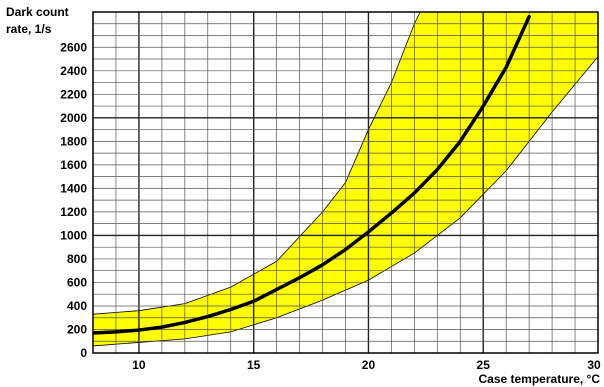 Image resolution: width=604 pixels, height=387 pixels. What do you see at coordinates (594, 365) in the screenshot?
I see `x-tick-label: 30` at bounding box center [594, 365].